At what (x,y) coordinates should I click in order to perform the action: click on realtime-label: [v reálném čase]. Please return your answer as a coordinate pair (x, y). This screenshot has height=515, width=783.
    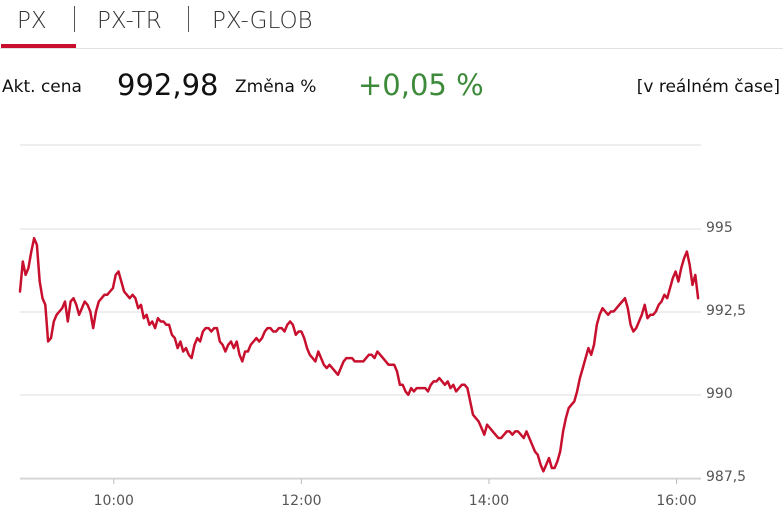
    Looking at the image, I should click on (708, 87).